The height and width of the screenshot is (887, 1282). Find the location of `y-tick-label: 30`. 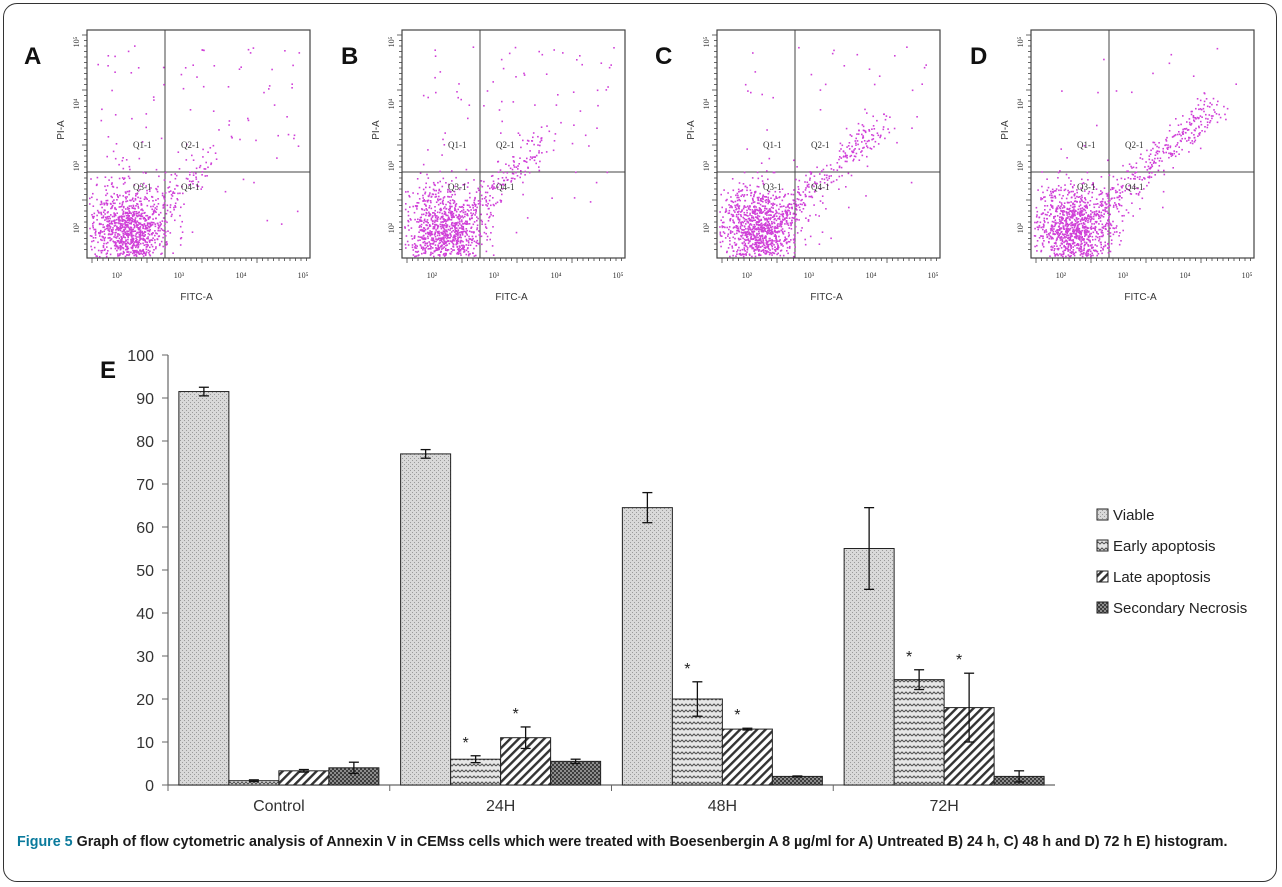

y-tick-label: 30 is located at coordinates (145, 657).